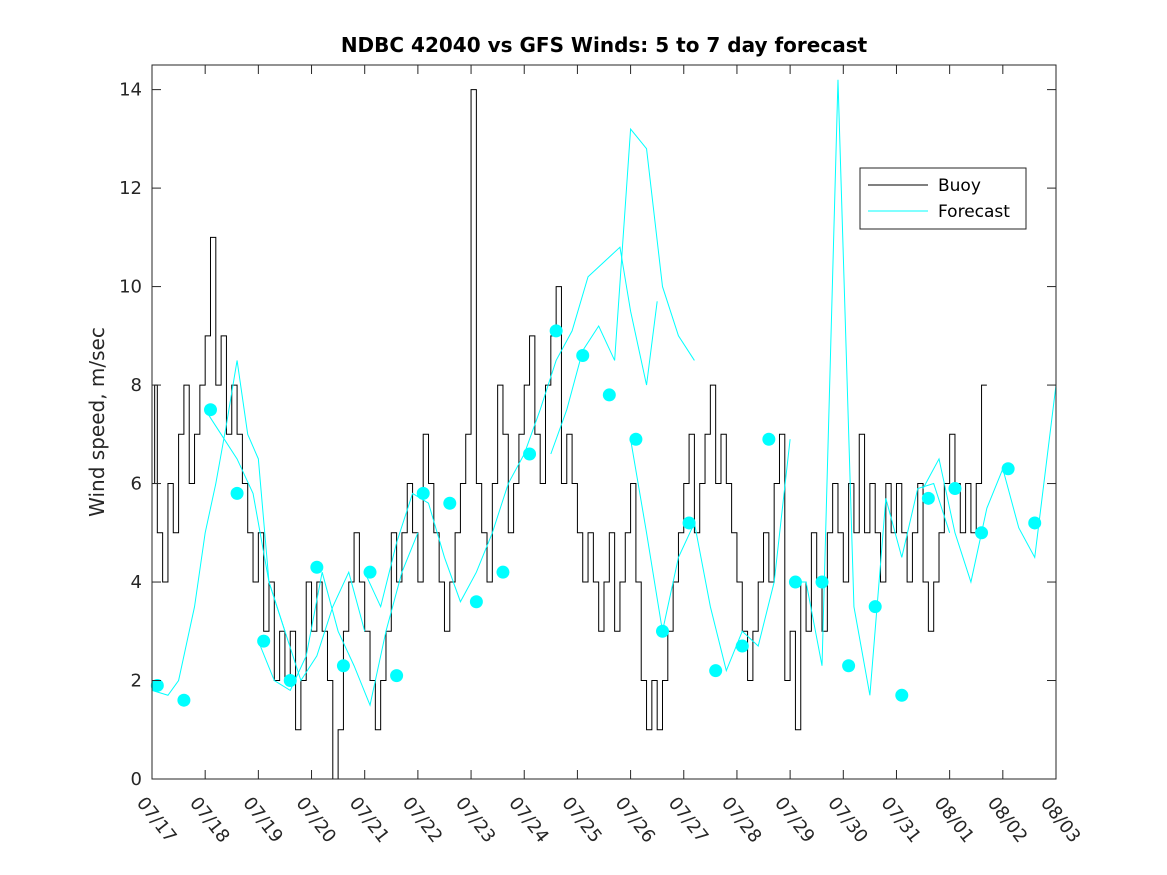 The width and height of the screenshot is (1167, 875). What do you see at coordinates (422, 820) in the screenshot?
I see `x-tick-label: 07/22` at bounding box center [422, 820].